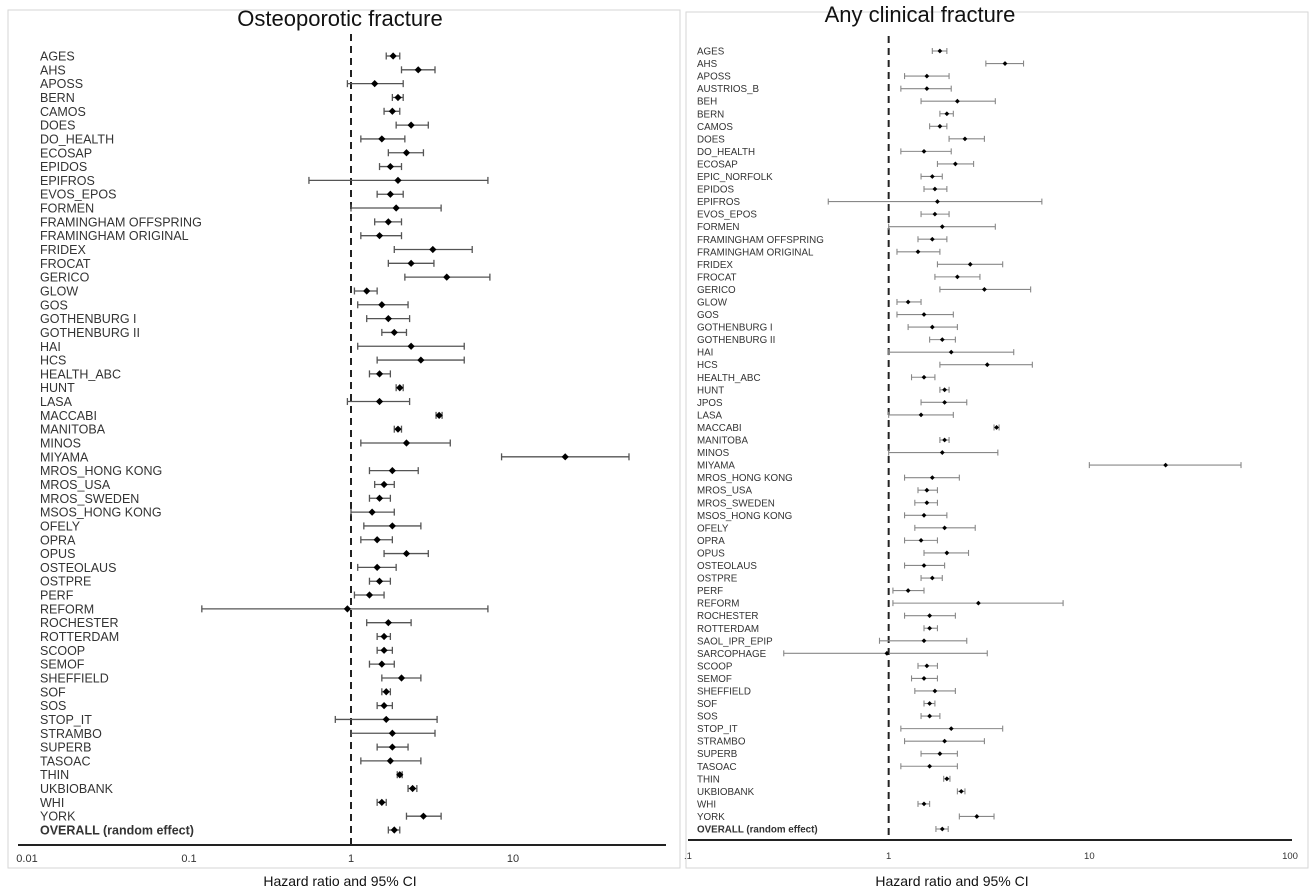 This screenshot has width=1314, height=892. Describe the element at coordinates (238, 734) in the screenshot. I see `study-row: STRAMBO` at that location.